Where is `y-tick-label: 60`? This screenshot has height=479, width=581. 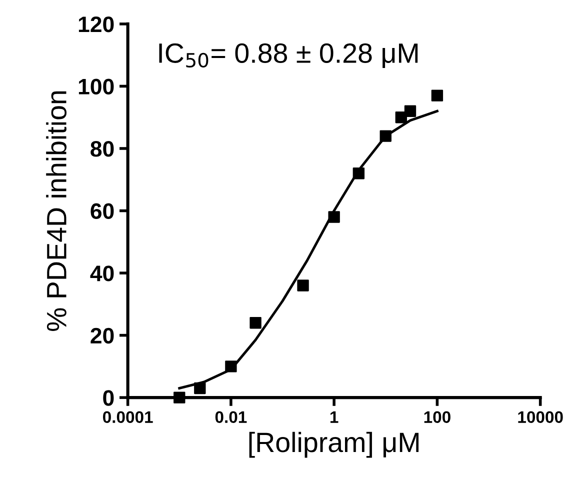
y-tick-label: 60 is located at coordinates (102, 211).